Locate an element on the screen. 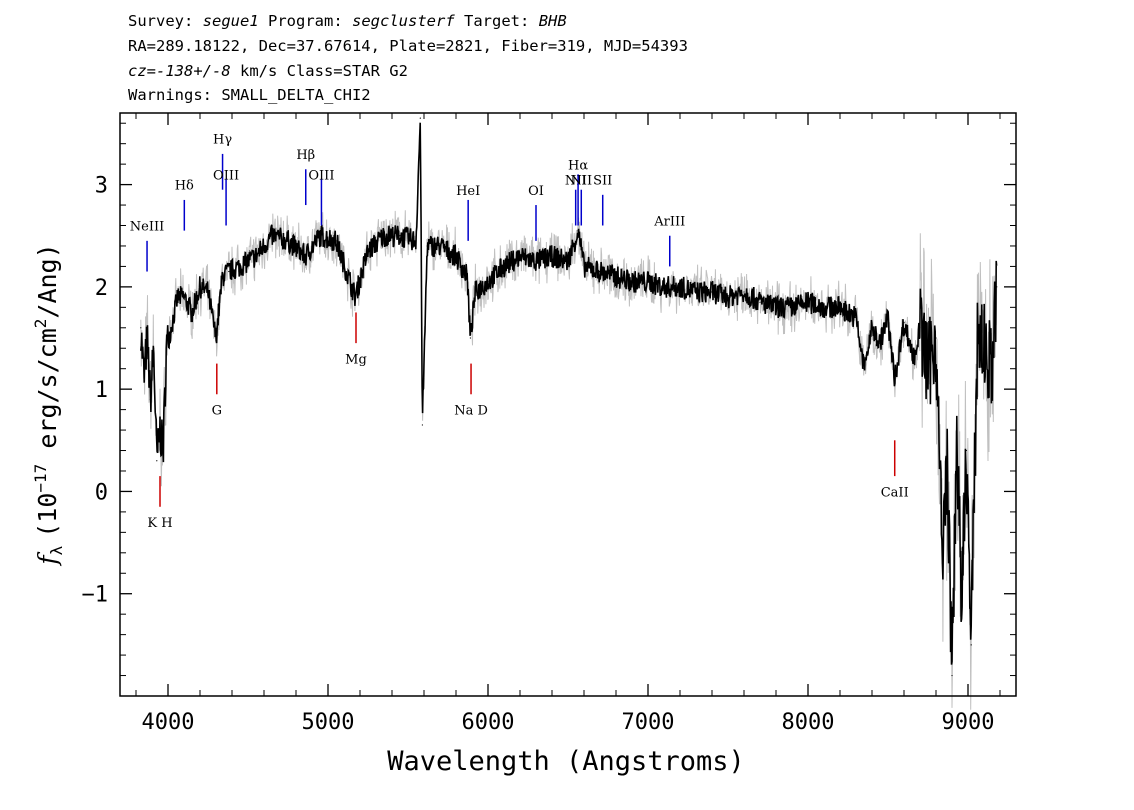  line-marker-label: CaII is located at coordinates (895, 493).